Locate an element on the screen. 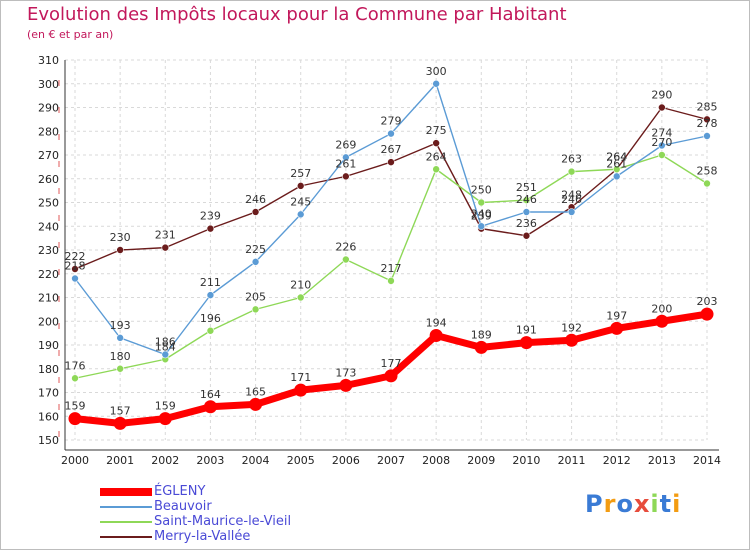  data-label-0: 164 is located at coordinates (210, 394).